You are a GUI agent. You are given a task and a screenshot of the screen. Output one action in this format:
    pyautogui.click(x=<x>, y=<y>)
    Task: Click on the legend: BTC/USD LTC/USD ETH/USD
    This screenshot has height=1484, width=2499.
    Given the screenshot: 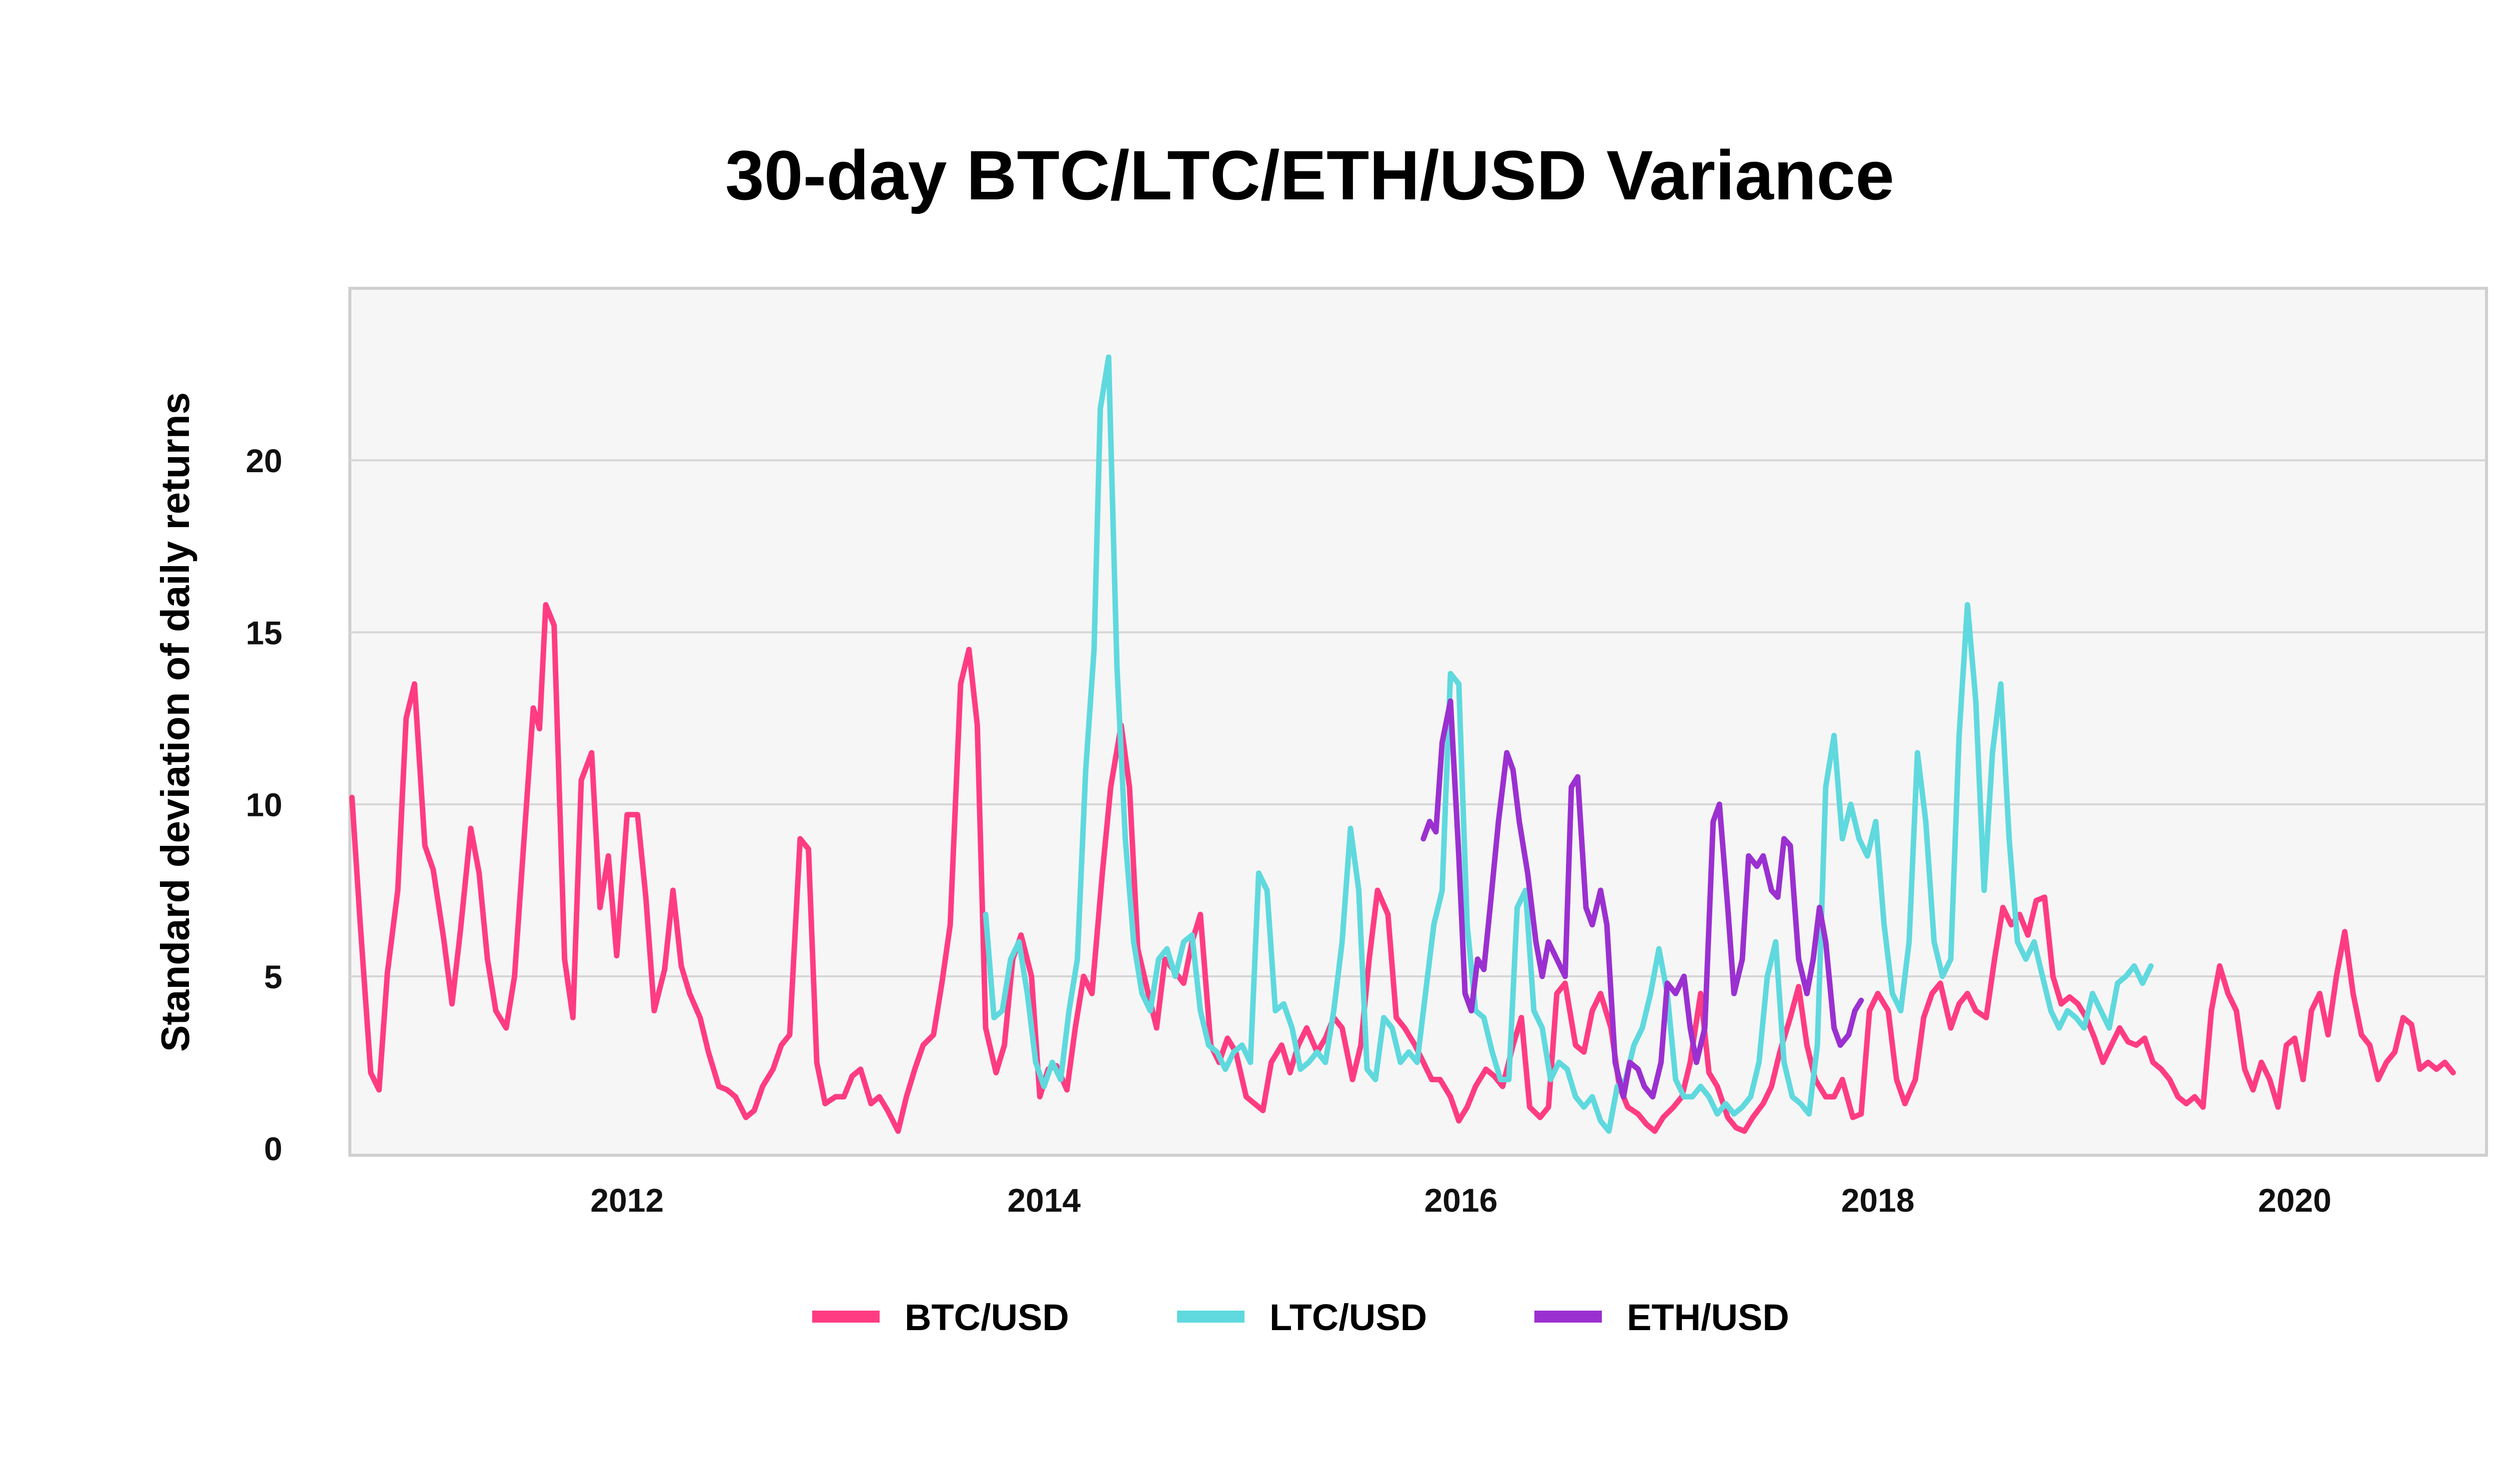 What is the action you would take?
    pyautogui.click(x=1300, y=1317)
    